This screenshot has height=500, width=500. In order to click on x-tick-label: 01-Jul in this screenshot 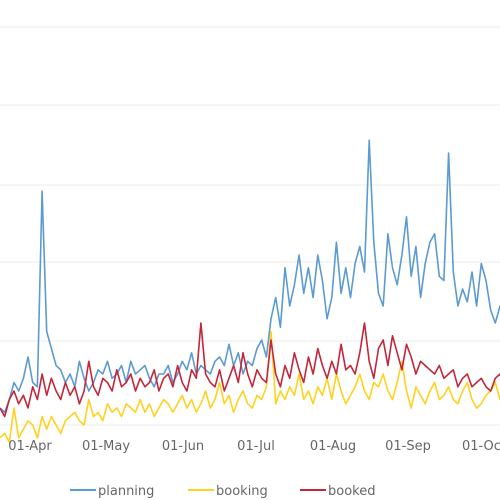, I will do `click(256, 446)`.